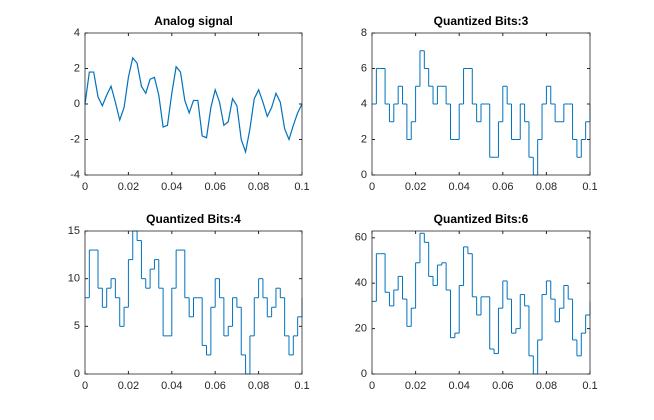  Describe the element at coordinates (364, 33) in the screenshot. I see `y-tick-label: 8` at that location.